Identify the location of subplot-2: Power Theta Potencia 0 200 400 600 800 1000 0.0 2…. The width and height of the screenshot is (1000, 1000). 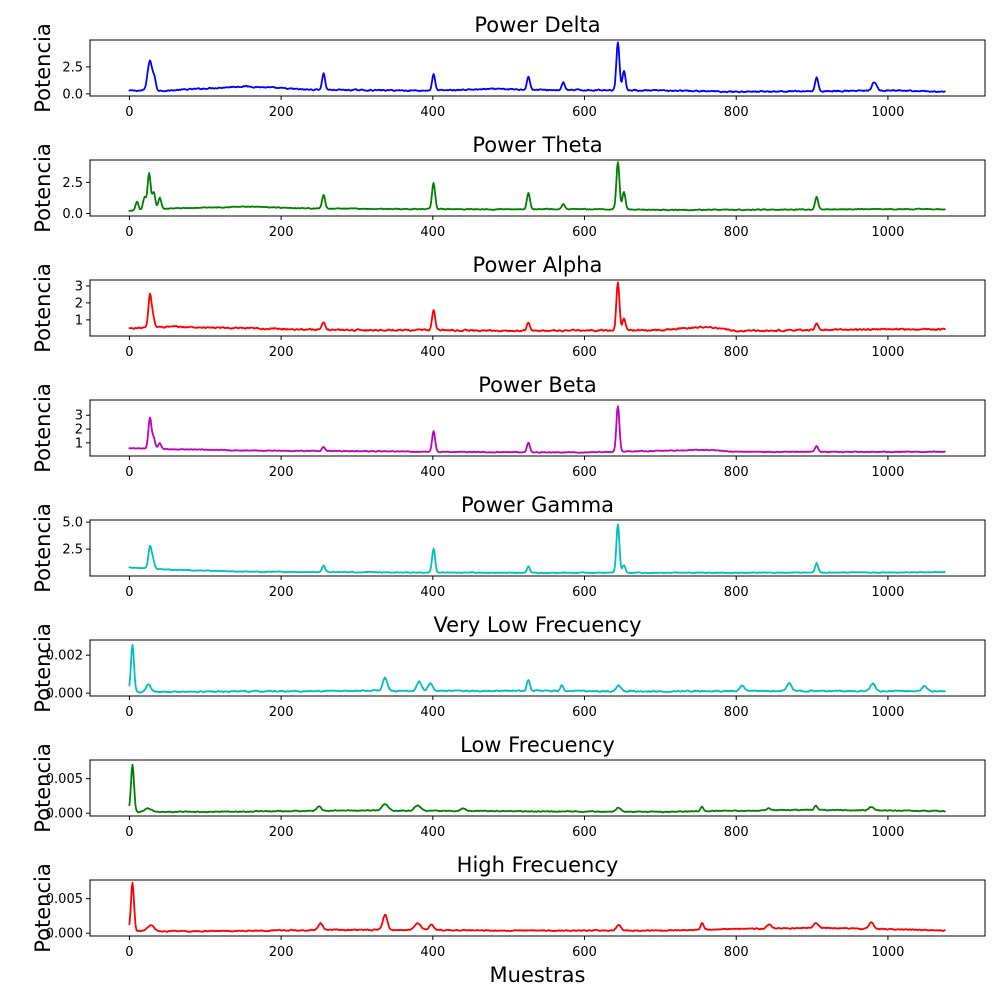
(508, 186).